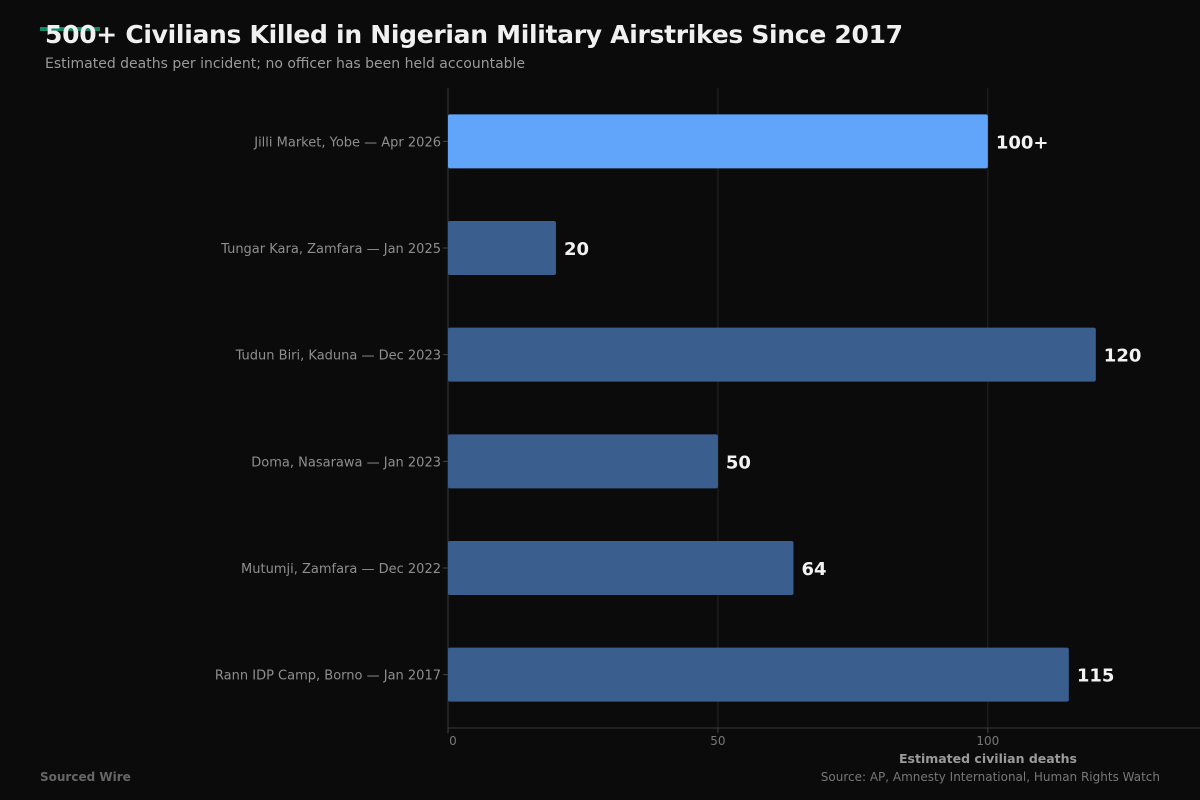  Describe the element at coordinates (70, 29) in the screenshot. I see `title-accent-bar` at that location.